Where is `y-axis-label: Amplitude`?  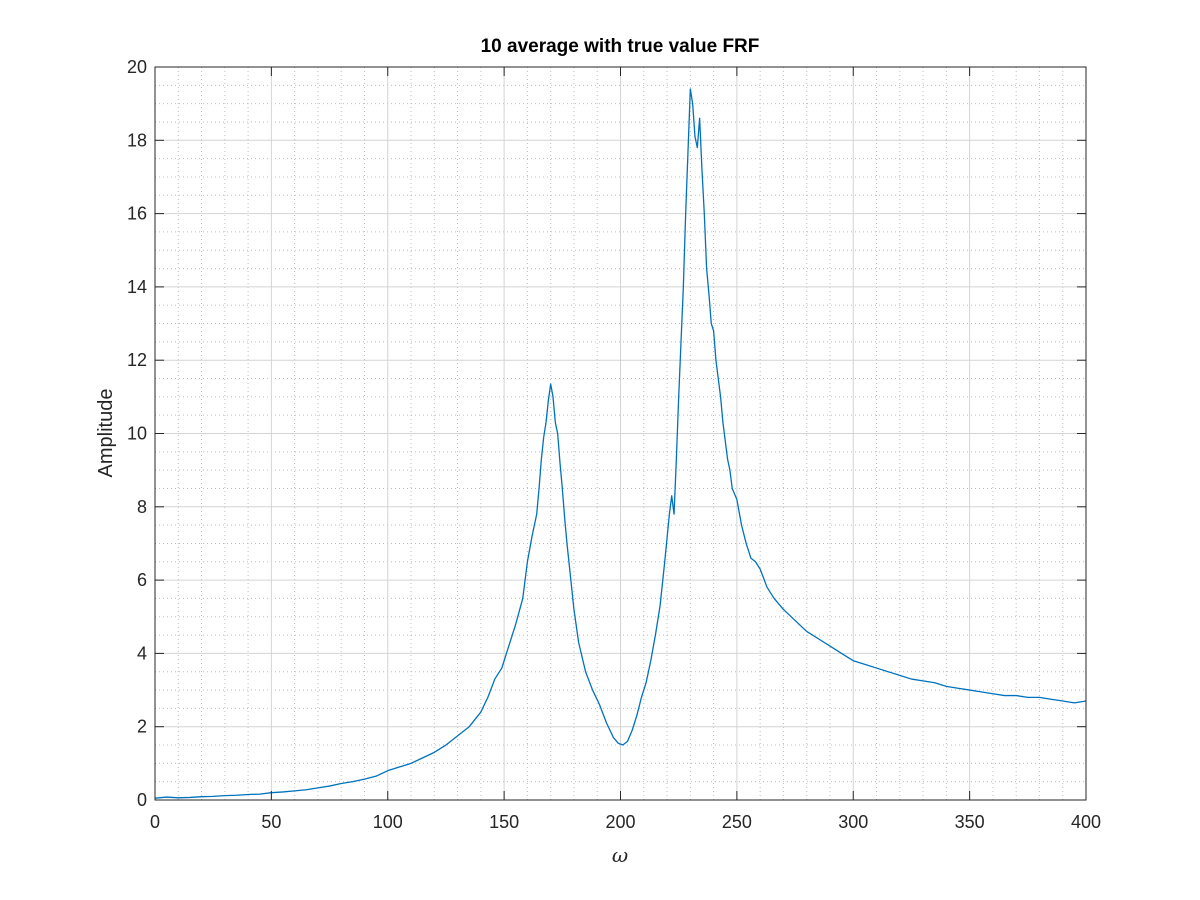 y-axis-label: Amplitude is located at coordinates (106, 433).